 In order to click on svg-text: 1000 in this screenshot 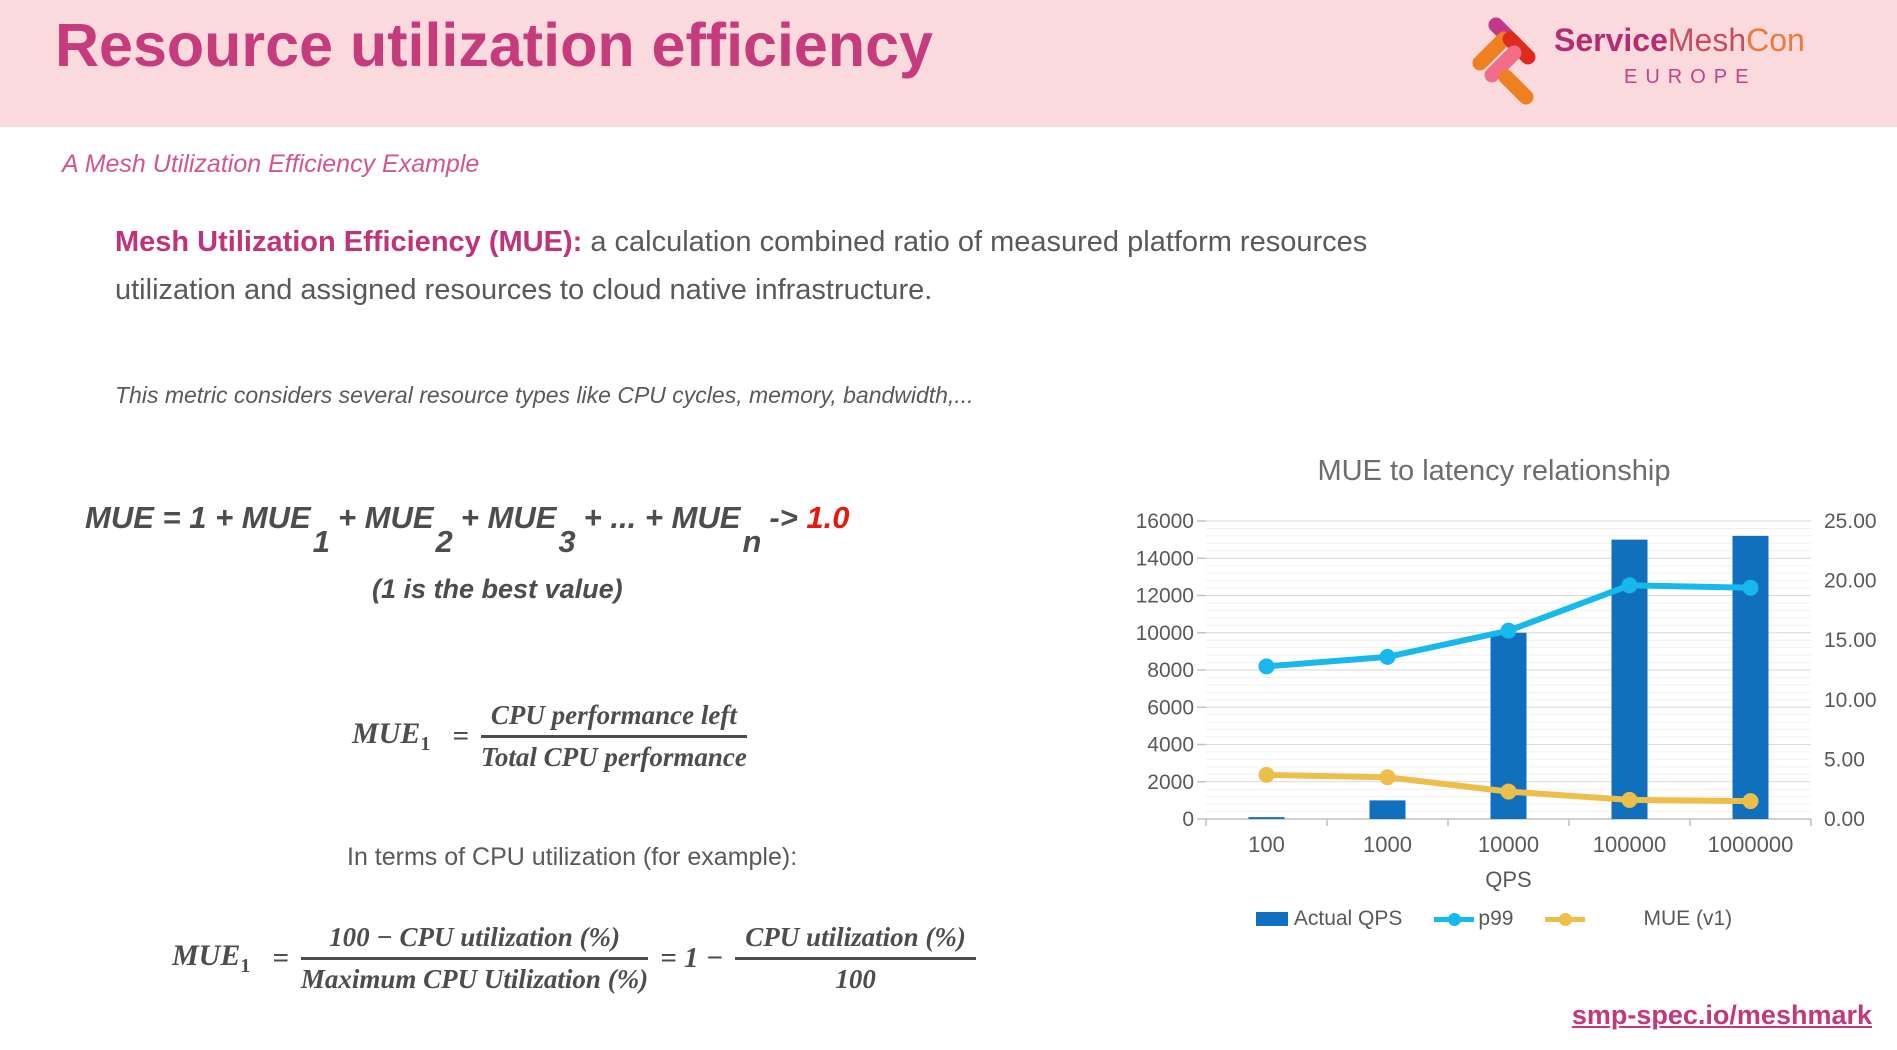, I will do `click(1387, 844)`.